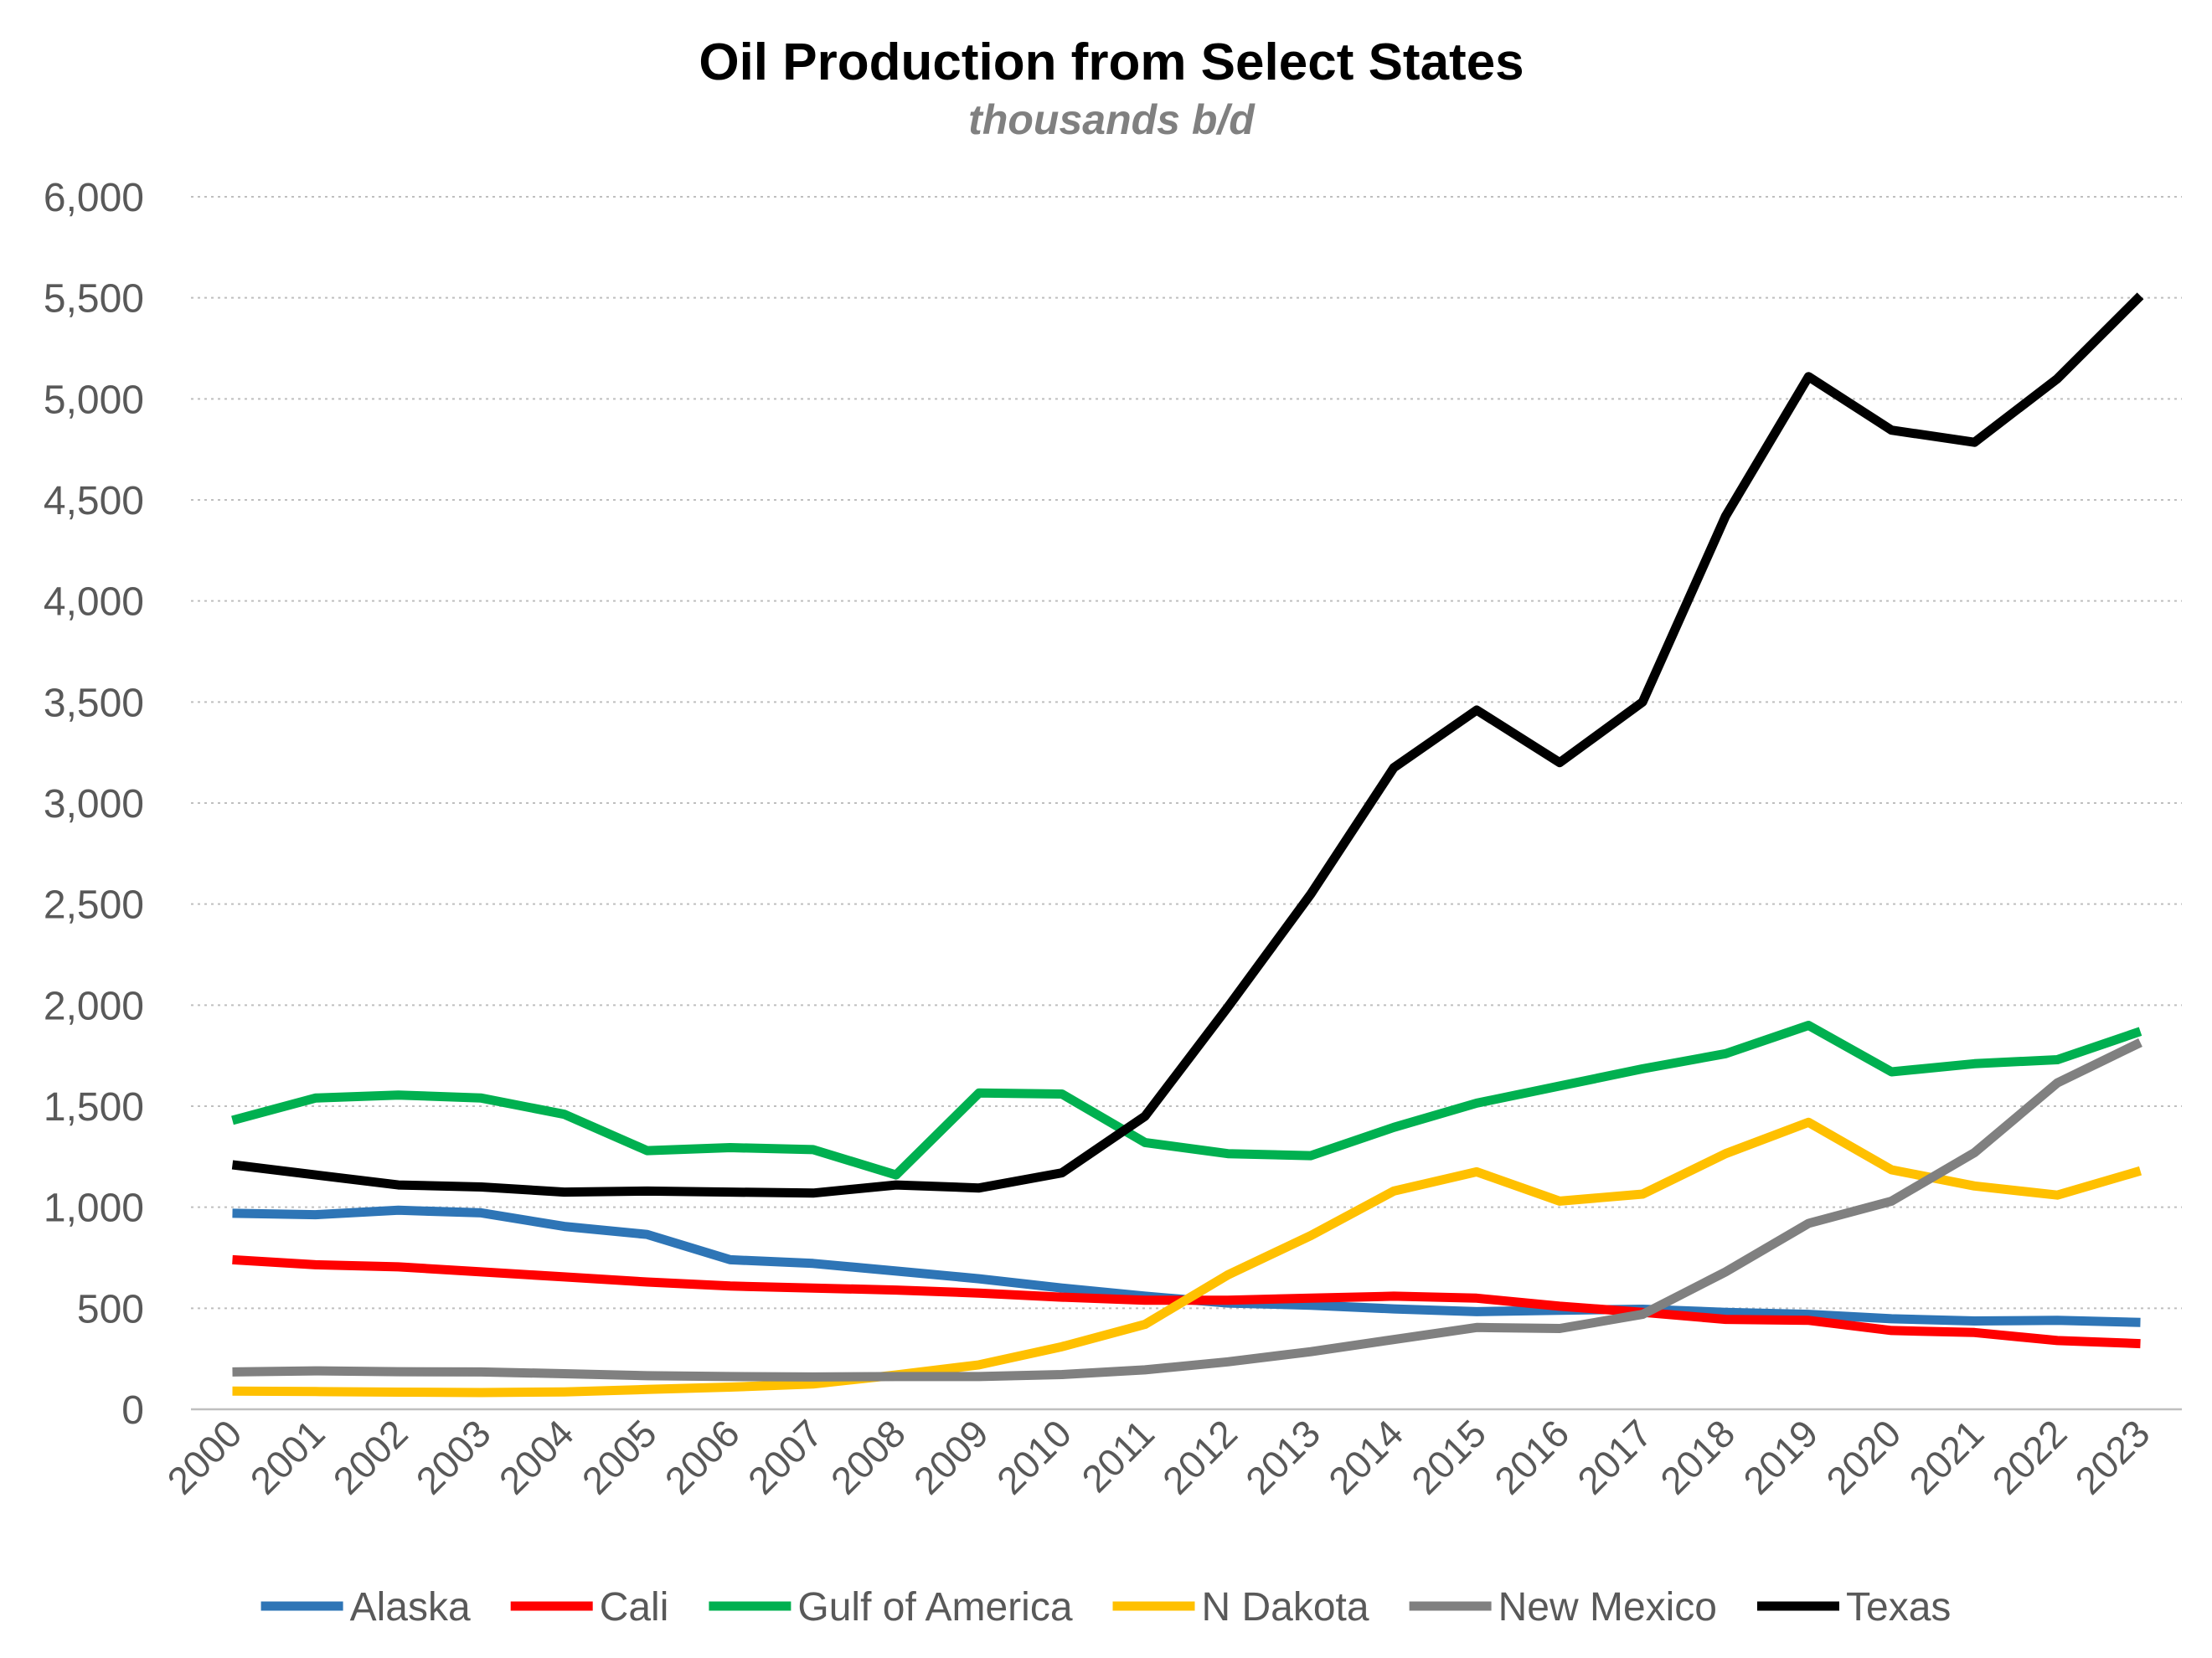 This screenshot has height=1658, width=2212. I want to click on x-tick-label: 2013, so click(1282, 1456).